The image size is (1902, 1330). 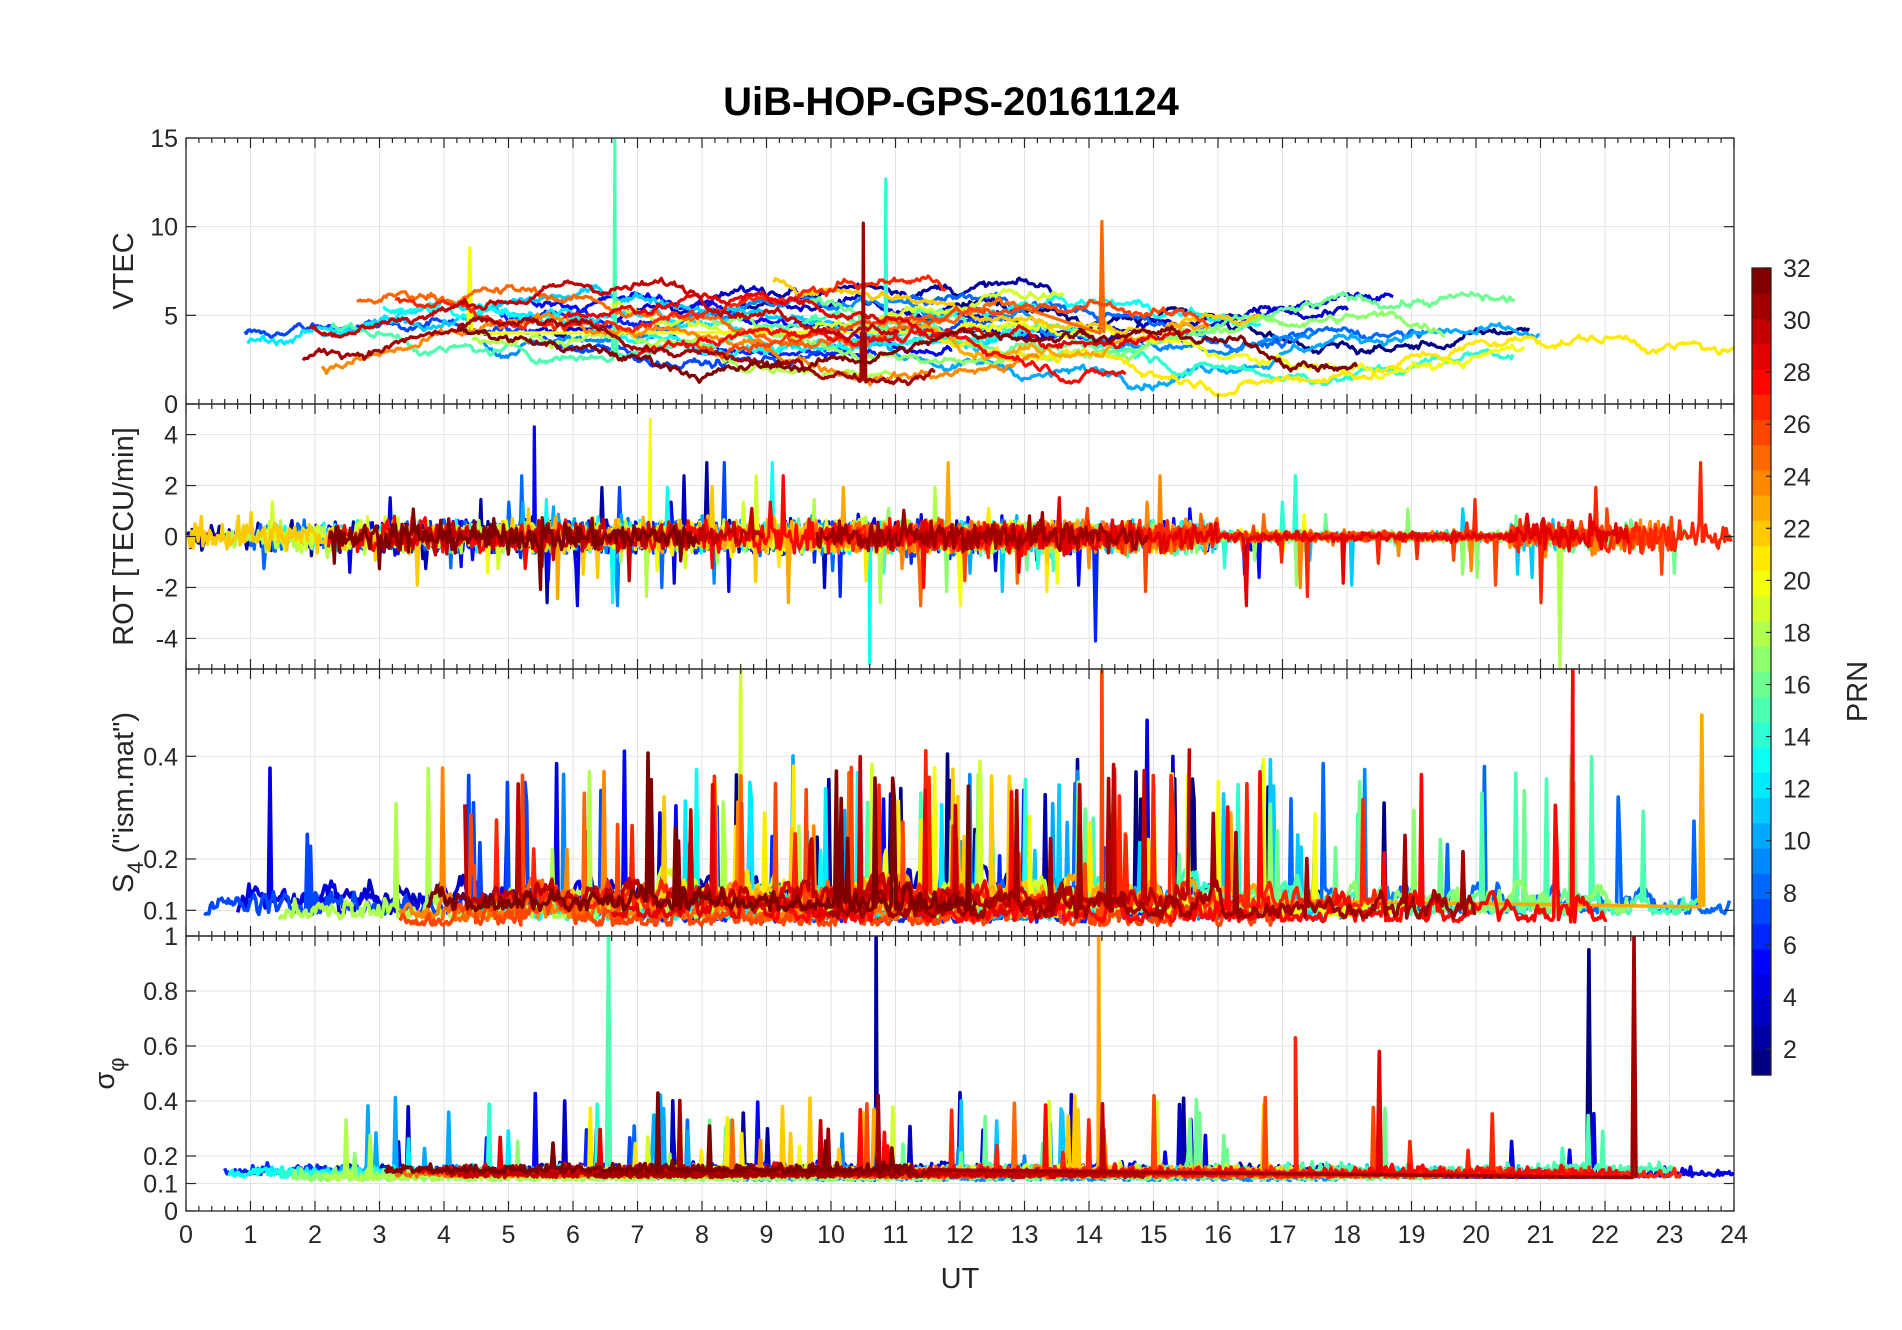 I want to click on x-tick-label: 16, so click(x=1218, y=1235).